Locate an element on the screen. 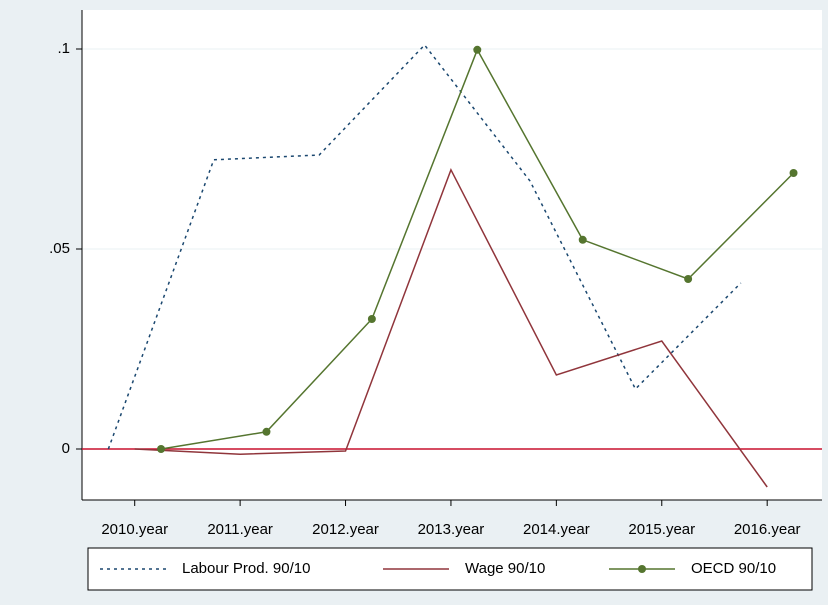  x-tick-label: 2012.year is located at coordinates (345, 529).